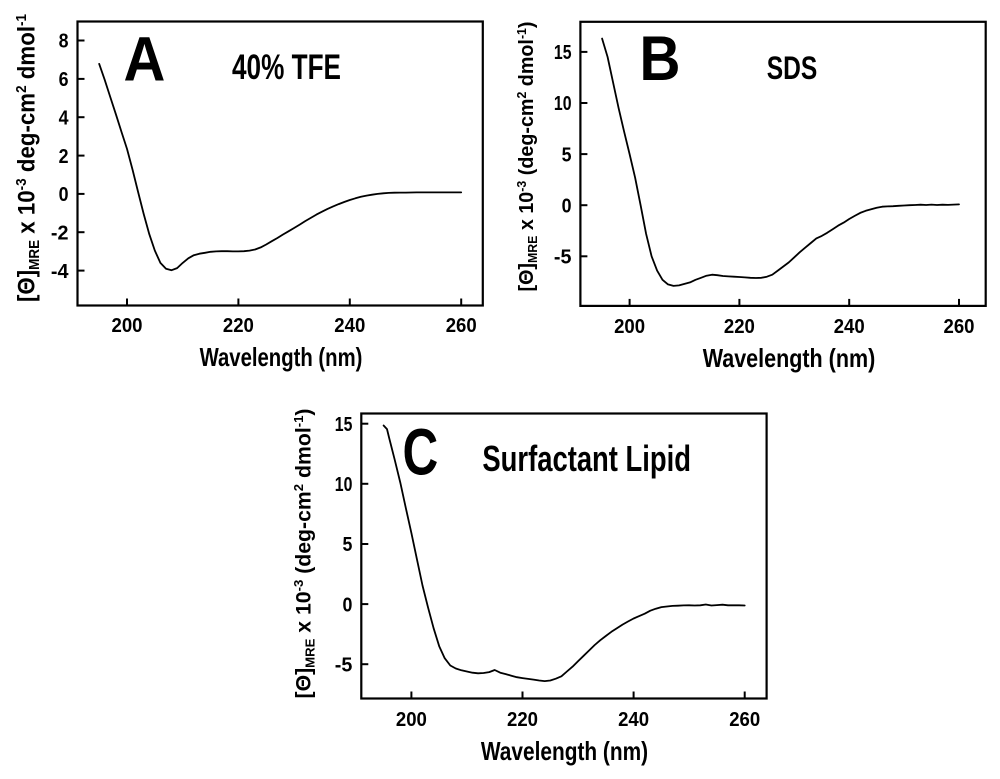 The width and height of the screenshot is (1000, 779). Describe the element at coordinates (586, 458) in the screenshot. I see `svg-text: Surfactant Lipid` at that location.